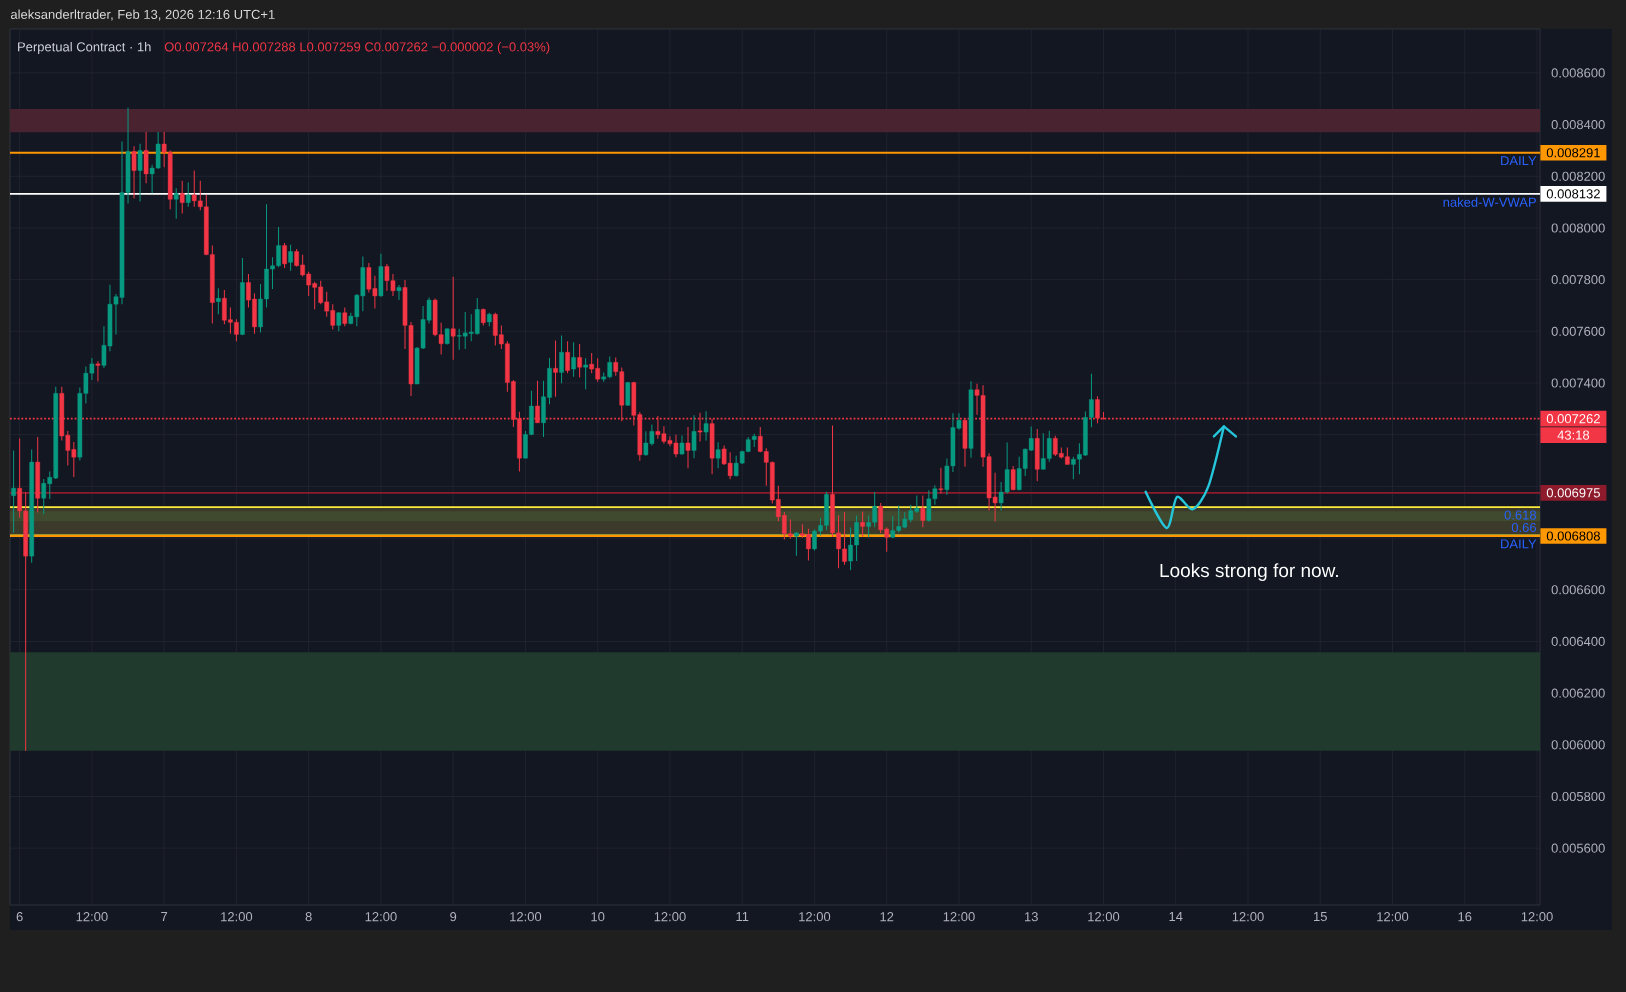  I want to click on y-tick-label: 0.006000, so click(1578, 745).